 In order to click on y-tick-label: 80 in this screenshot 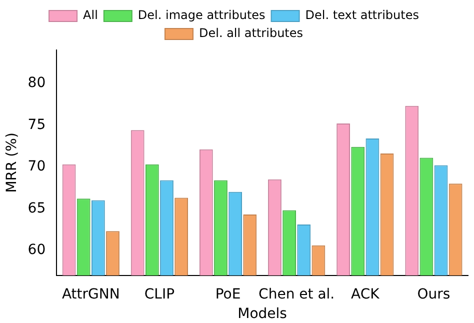, I will do `click(37, 83)`.